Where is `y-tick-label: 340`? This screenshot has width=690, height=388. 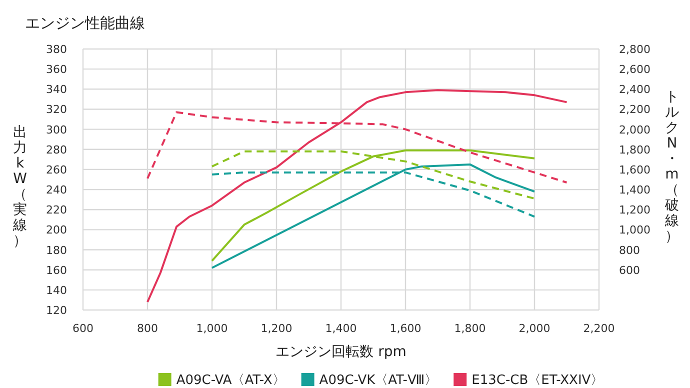 y-tick-label: 340 is located at coordinates (56, 89).